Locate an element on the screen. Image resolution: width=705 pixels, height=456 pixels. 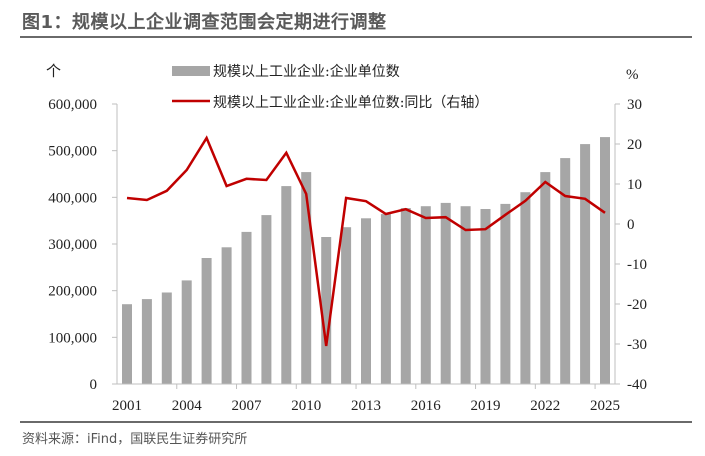
right-tick-label: 20 is located at coordinates (634, 145).